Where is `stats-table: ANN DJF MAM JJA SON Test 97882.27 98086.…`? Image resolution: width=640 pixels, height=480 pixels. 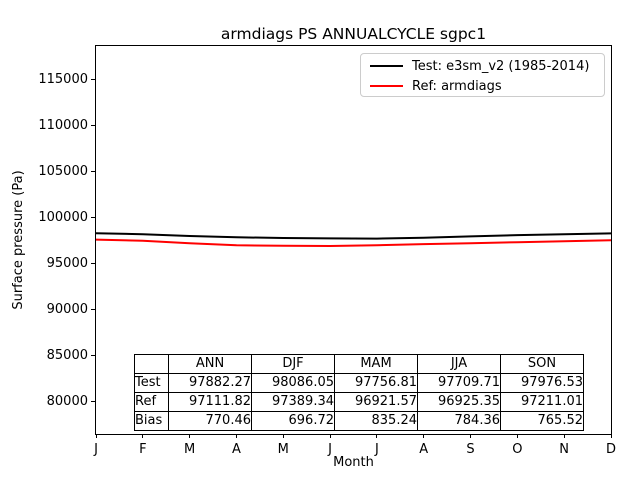
stats-table: ANN DJF MAM JJA SON Test 97882.27 98086.… is located at coordinates (359, 392).